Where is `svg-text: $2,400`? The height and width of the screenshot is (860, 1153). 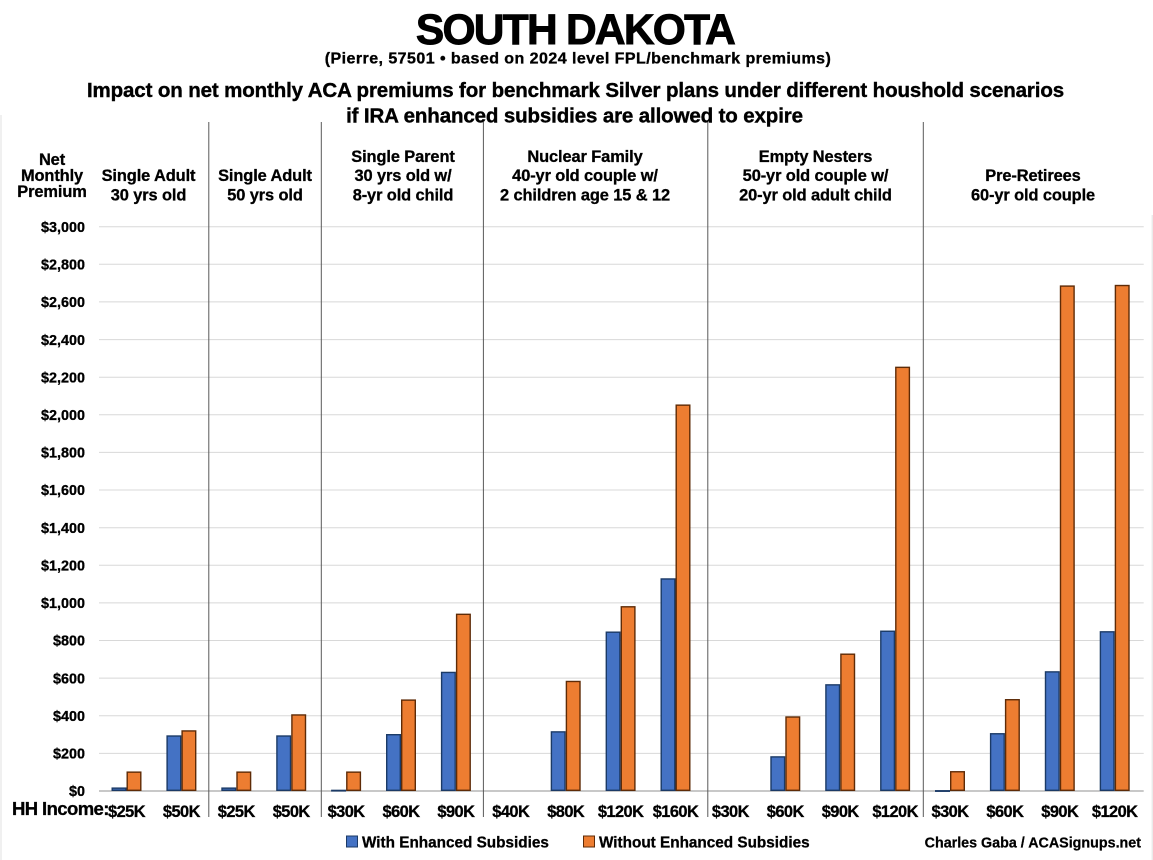 svg-text: $2,400 is located at coordinates (63, 341).